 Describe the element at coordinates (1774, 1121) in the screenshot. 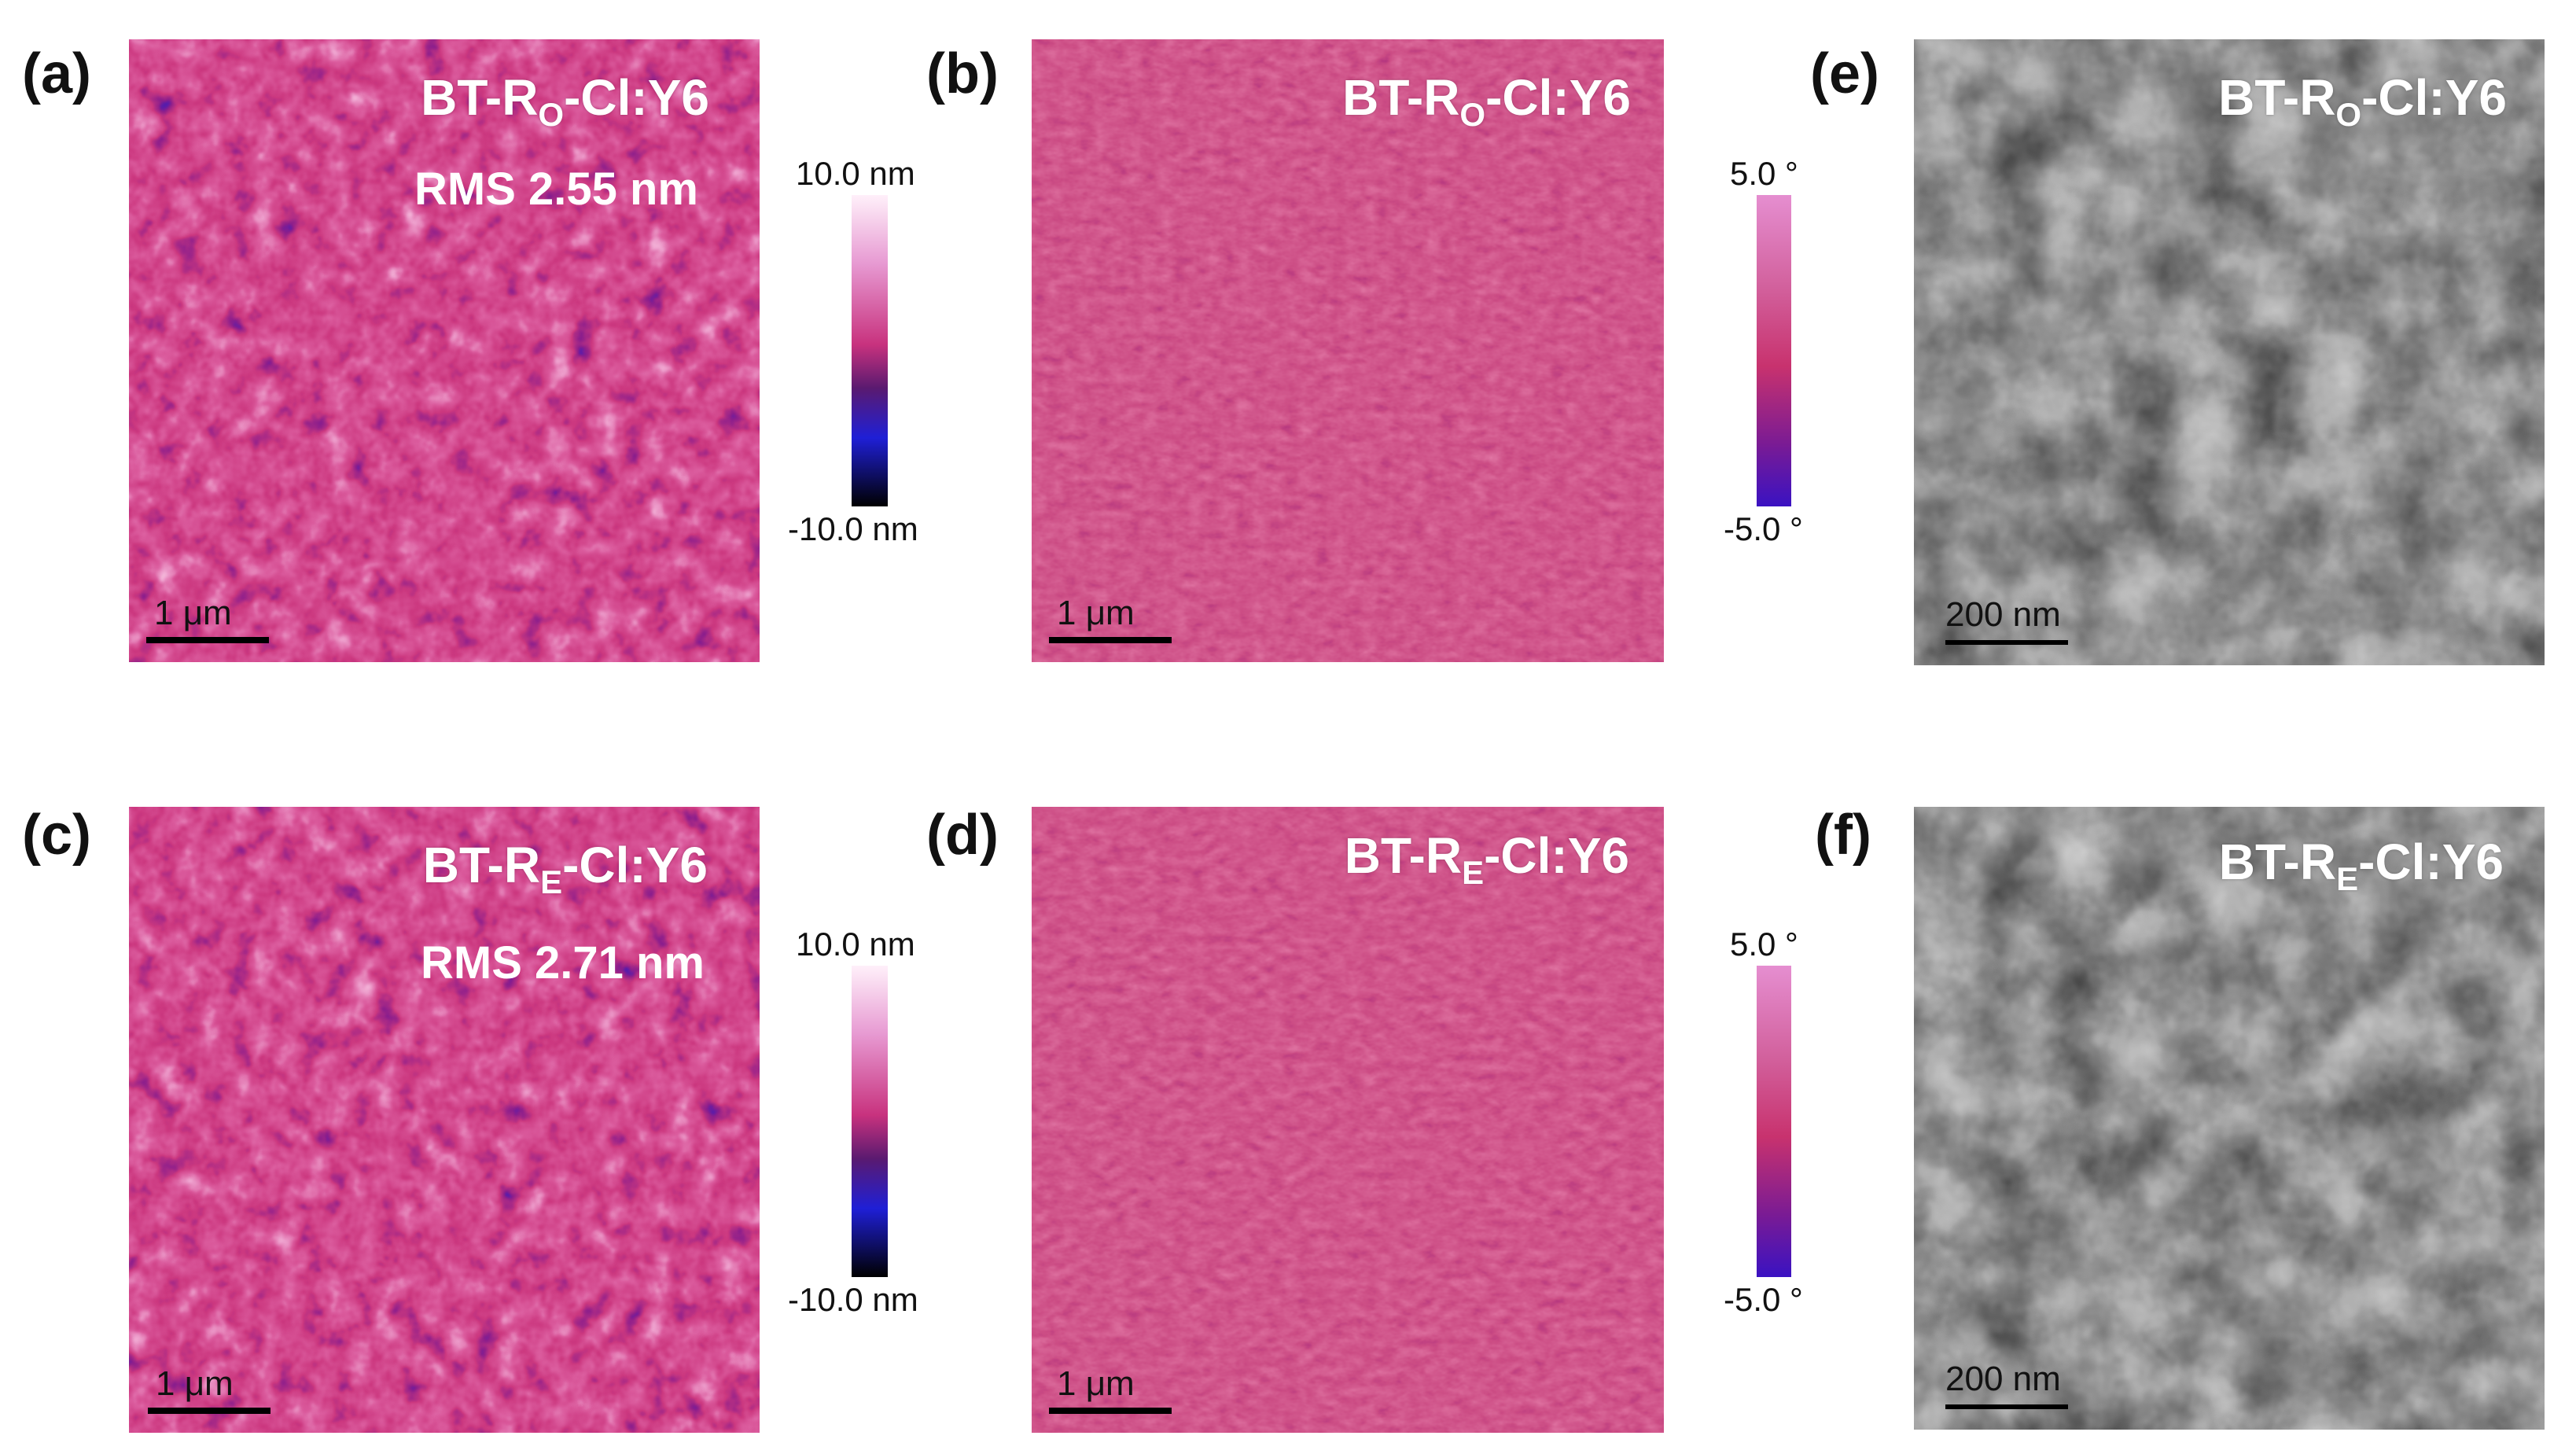

I see `phase-colorbar-bottom` at that location.